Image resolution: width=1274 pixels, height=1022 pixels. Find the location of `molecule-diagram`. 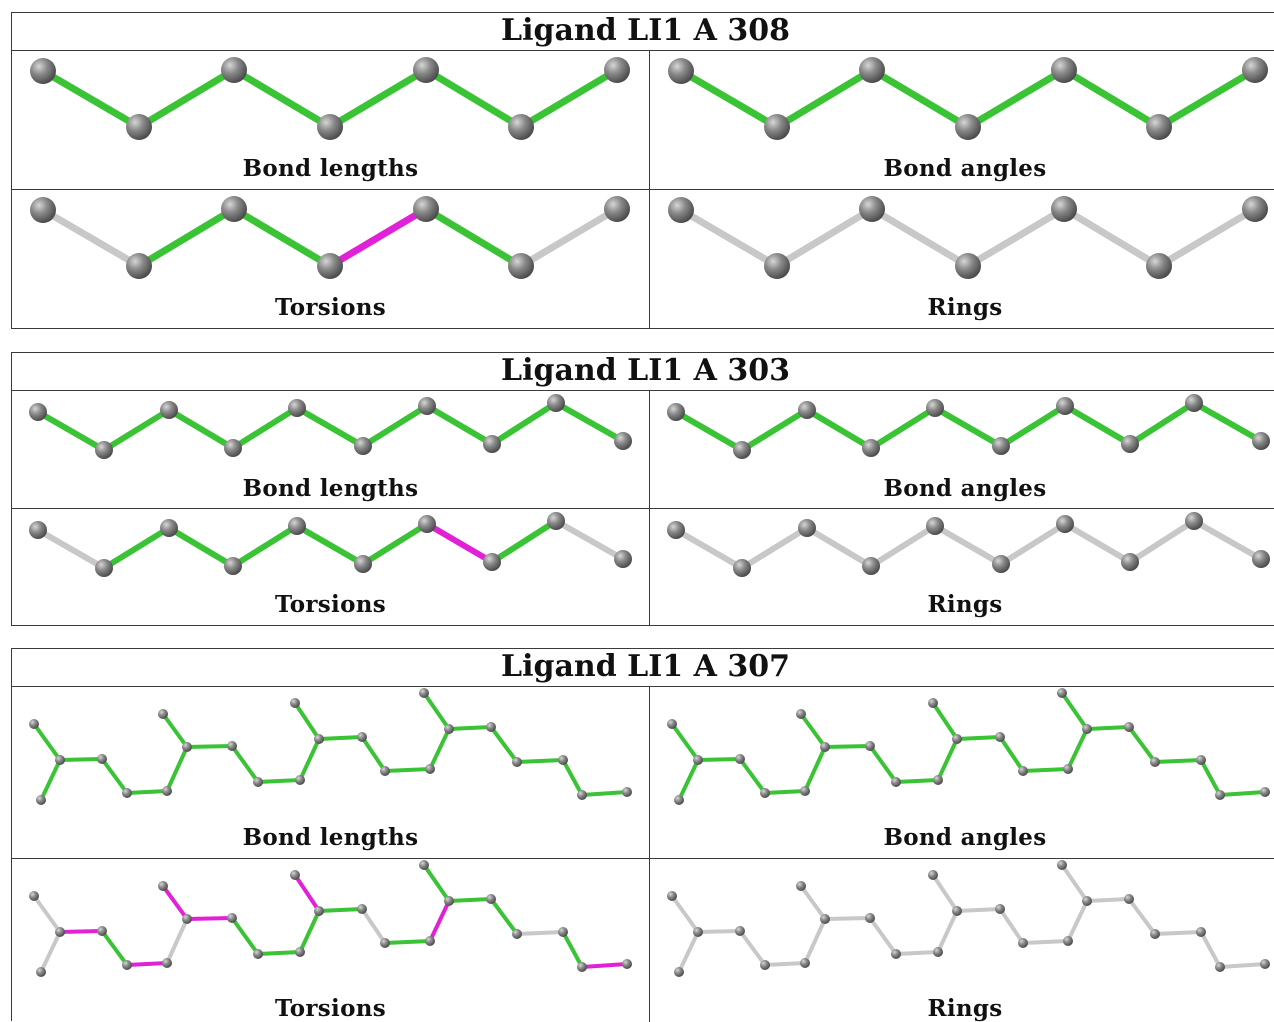

molecule-diagram is located at coordinates (330, 544).